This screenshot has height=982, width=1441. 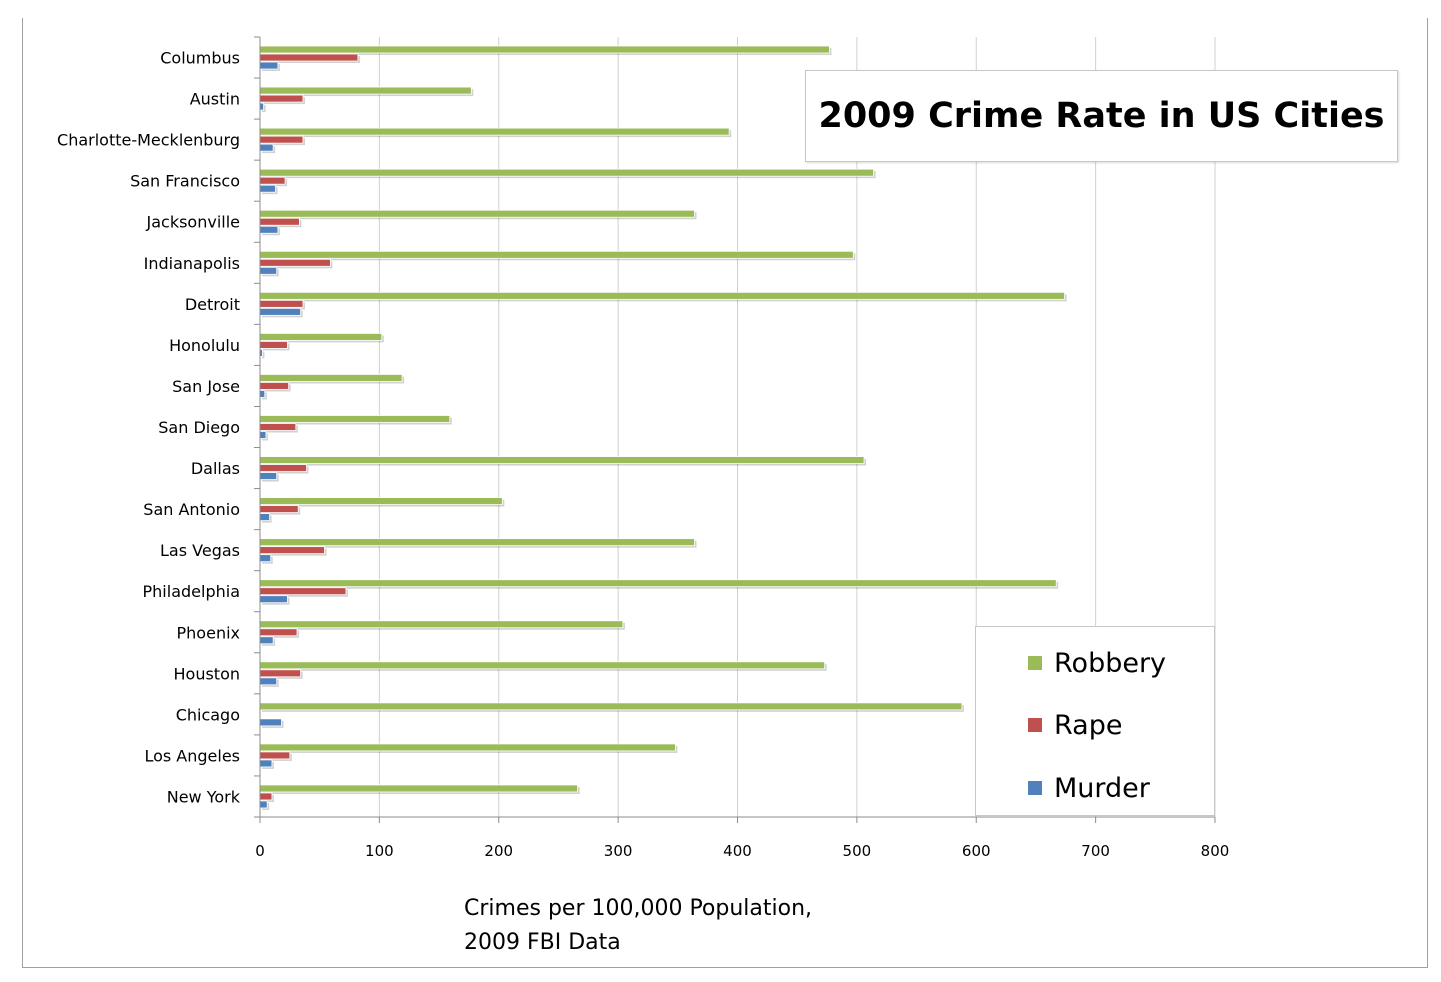 I want to click on legend-item-murder: Murder, so click(x=1089, y=788).